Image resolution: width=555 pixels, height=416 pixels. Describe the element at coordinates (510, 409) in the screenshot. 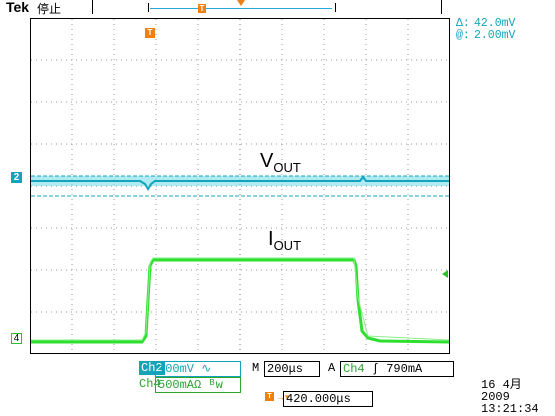

I see `time: 13:21:34` at that location.